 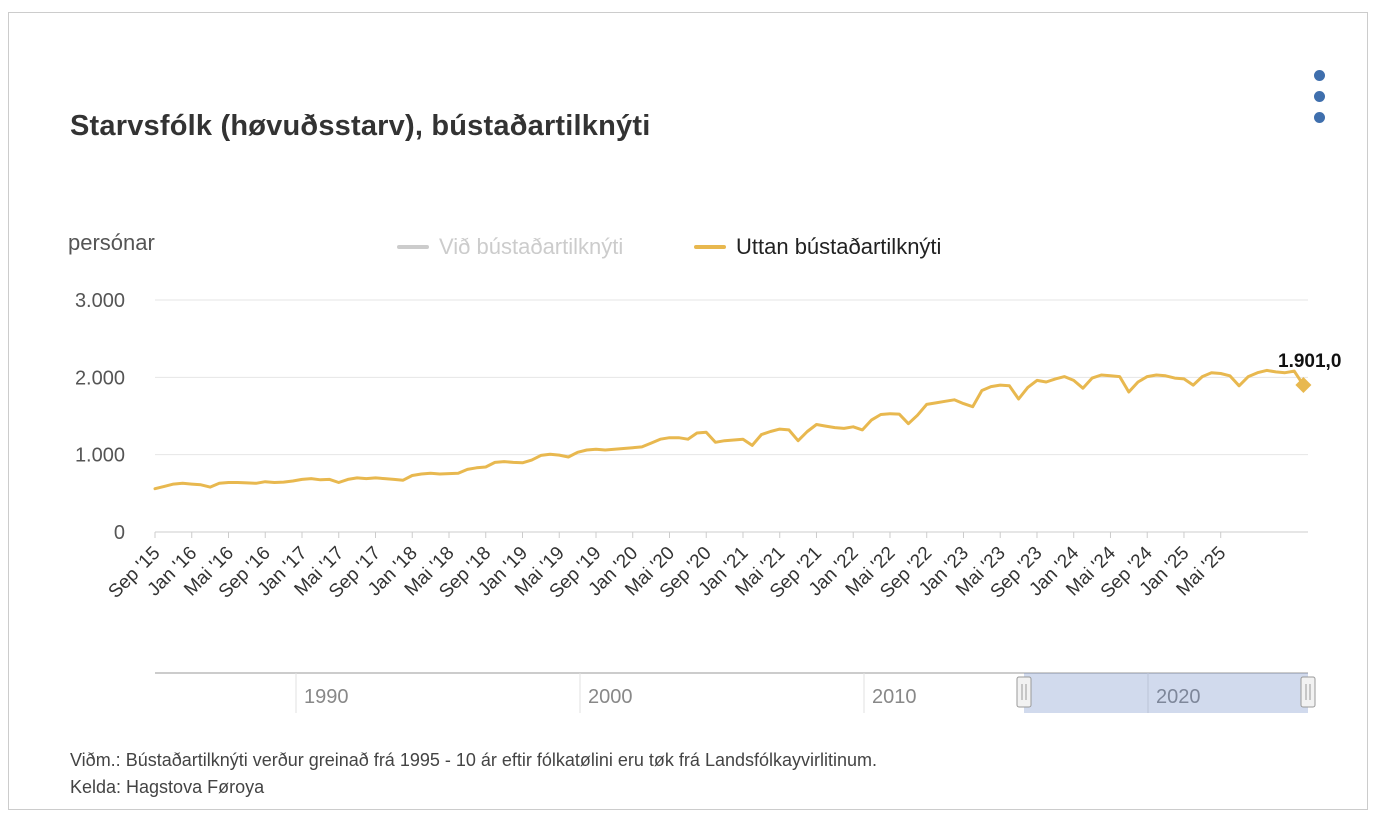 What do you see at coordinates (100, 301) in the screenshot?
I see `y-tick-label: 3.000` at bounding box center [100, 301].